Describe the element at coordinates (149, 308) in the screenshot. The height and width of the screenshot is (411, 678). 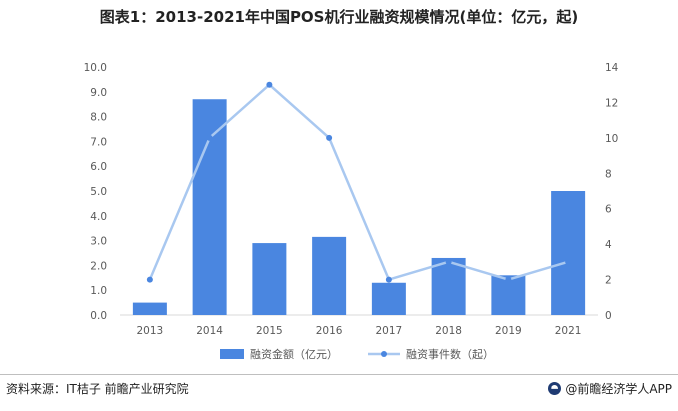
I see `bar-2013` at that location.